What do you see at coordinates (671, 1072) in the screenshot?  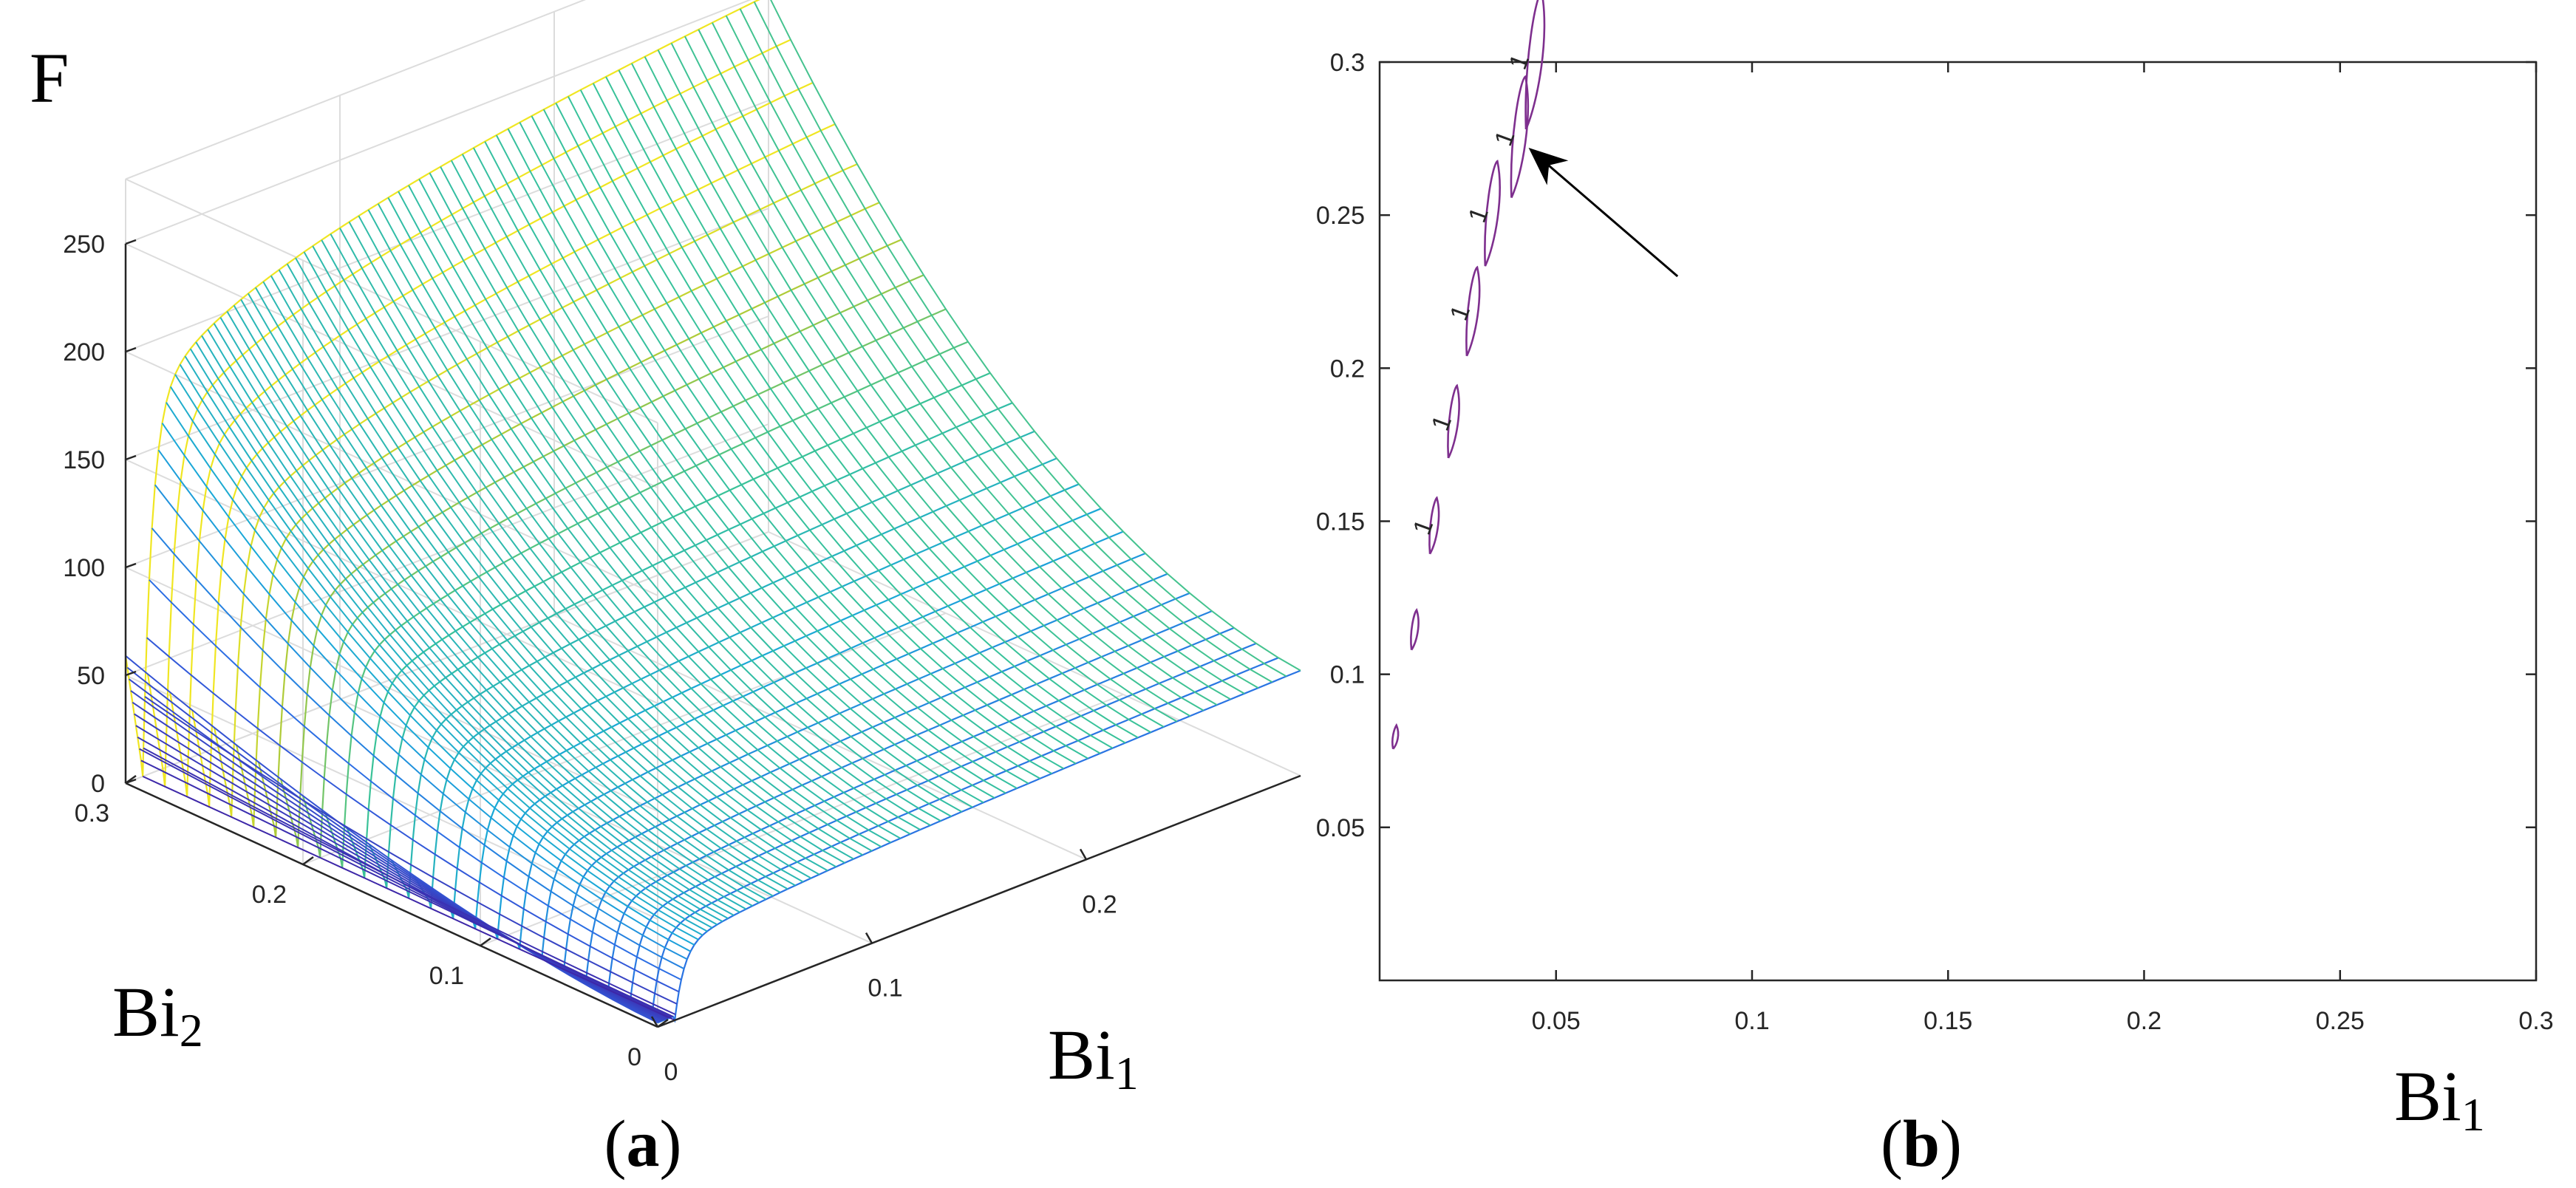 I see `tick-label-x: 0` at bounding box center [671, 1072].